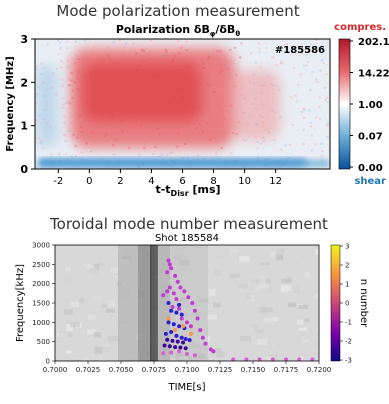  Describe the element at coordinates (370, 181) in the screenshot. I see `shear-label: shear` at that location.